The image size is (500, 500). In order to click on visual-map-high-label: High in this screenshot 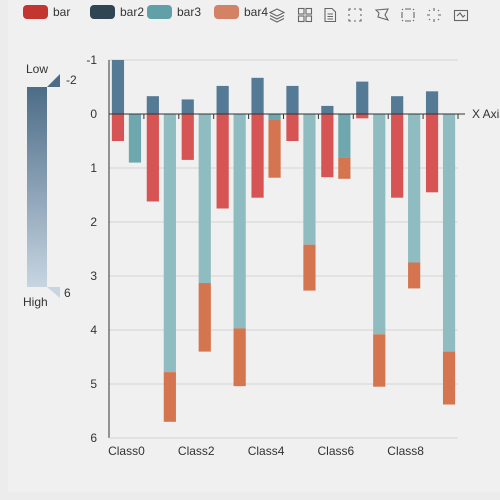, I will do `click(35, 302)`.